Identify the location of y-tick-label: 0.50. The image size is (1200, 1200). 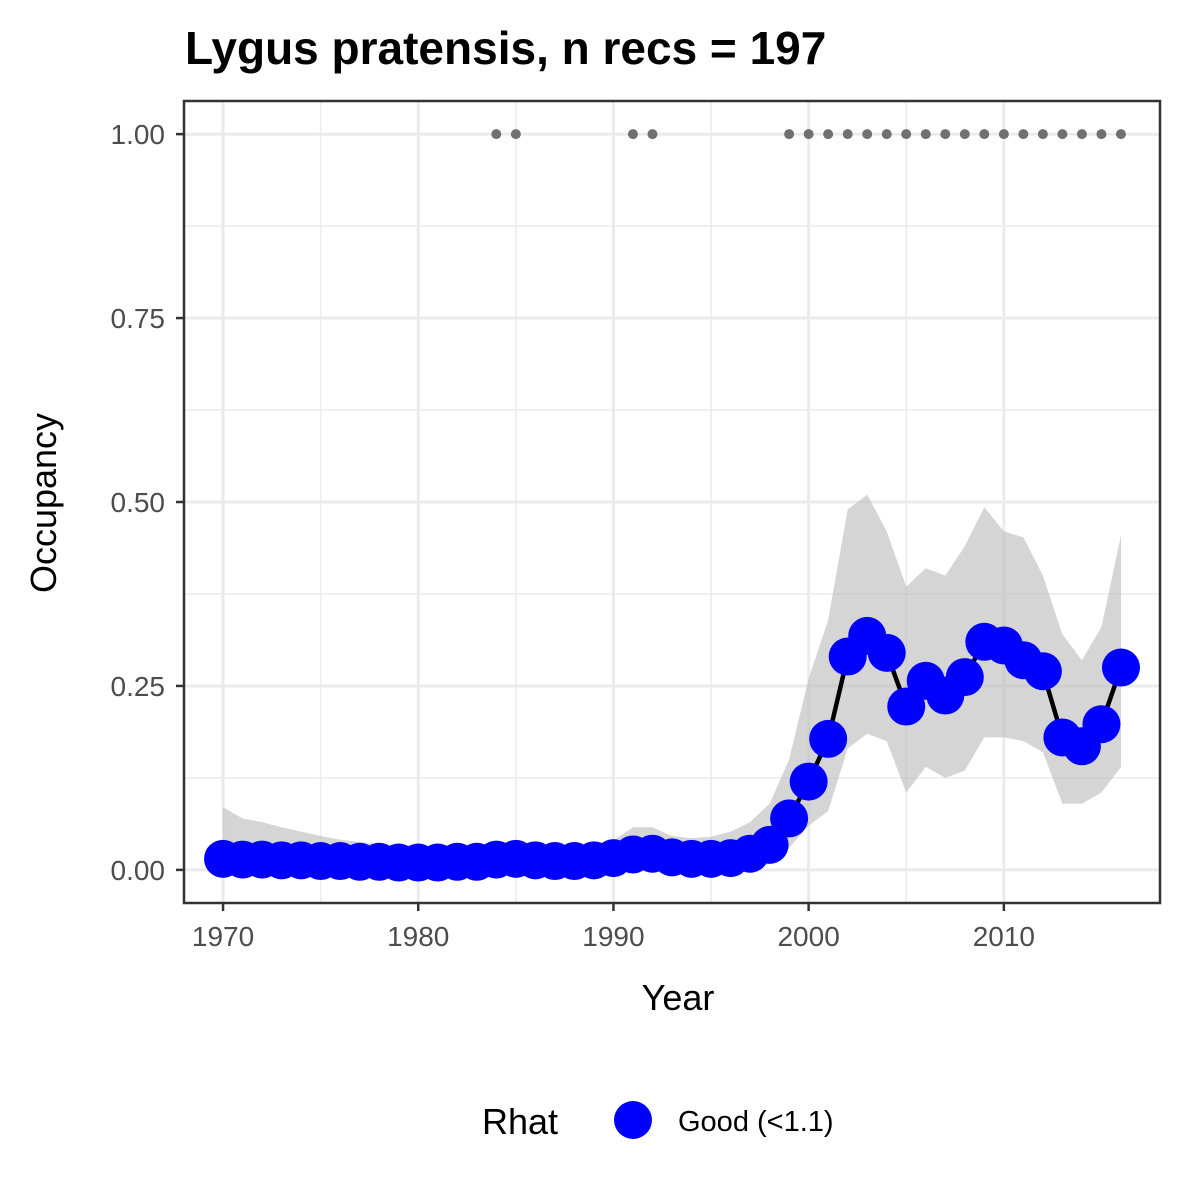
(138, 502).